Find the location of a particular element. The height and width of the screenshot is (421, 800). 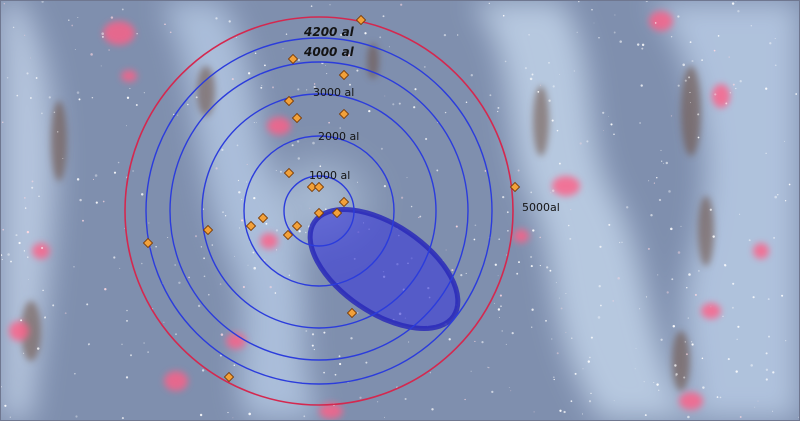

ring-label-5000: 5000al is located at coordinates (541, 207).